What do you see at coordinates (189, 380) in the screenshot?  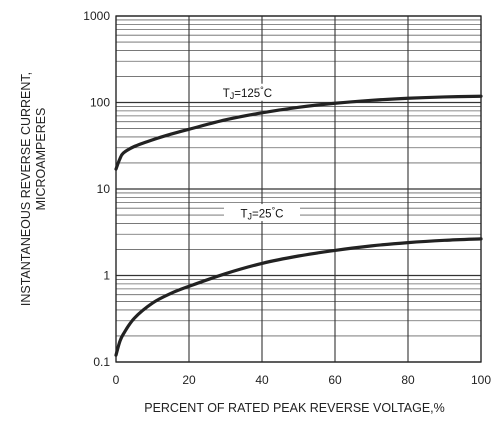 I see `x-tick-label: 20` at bounding box center [189, 380].